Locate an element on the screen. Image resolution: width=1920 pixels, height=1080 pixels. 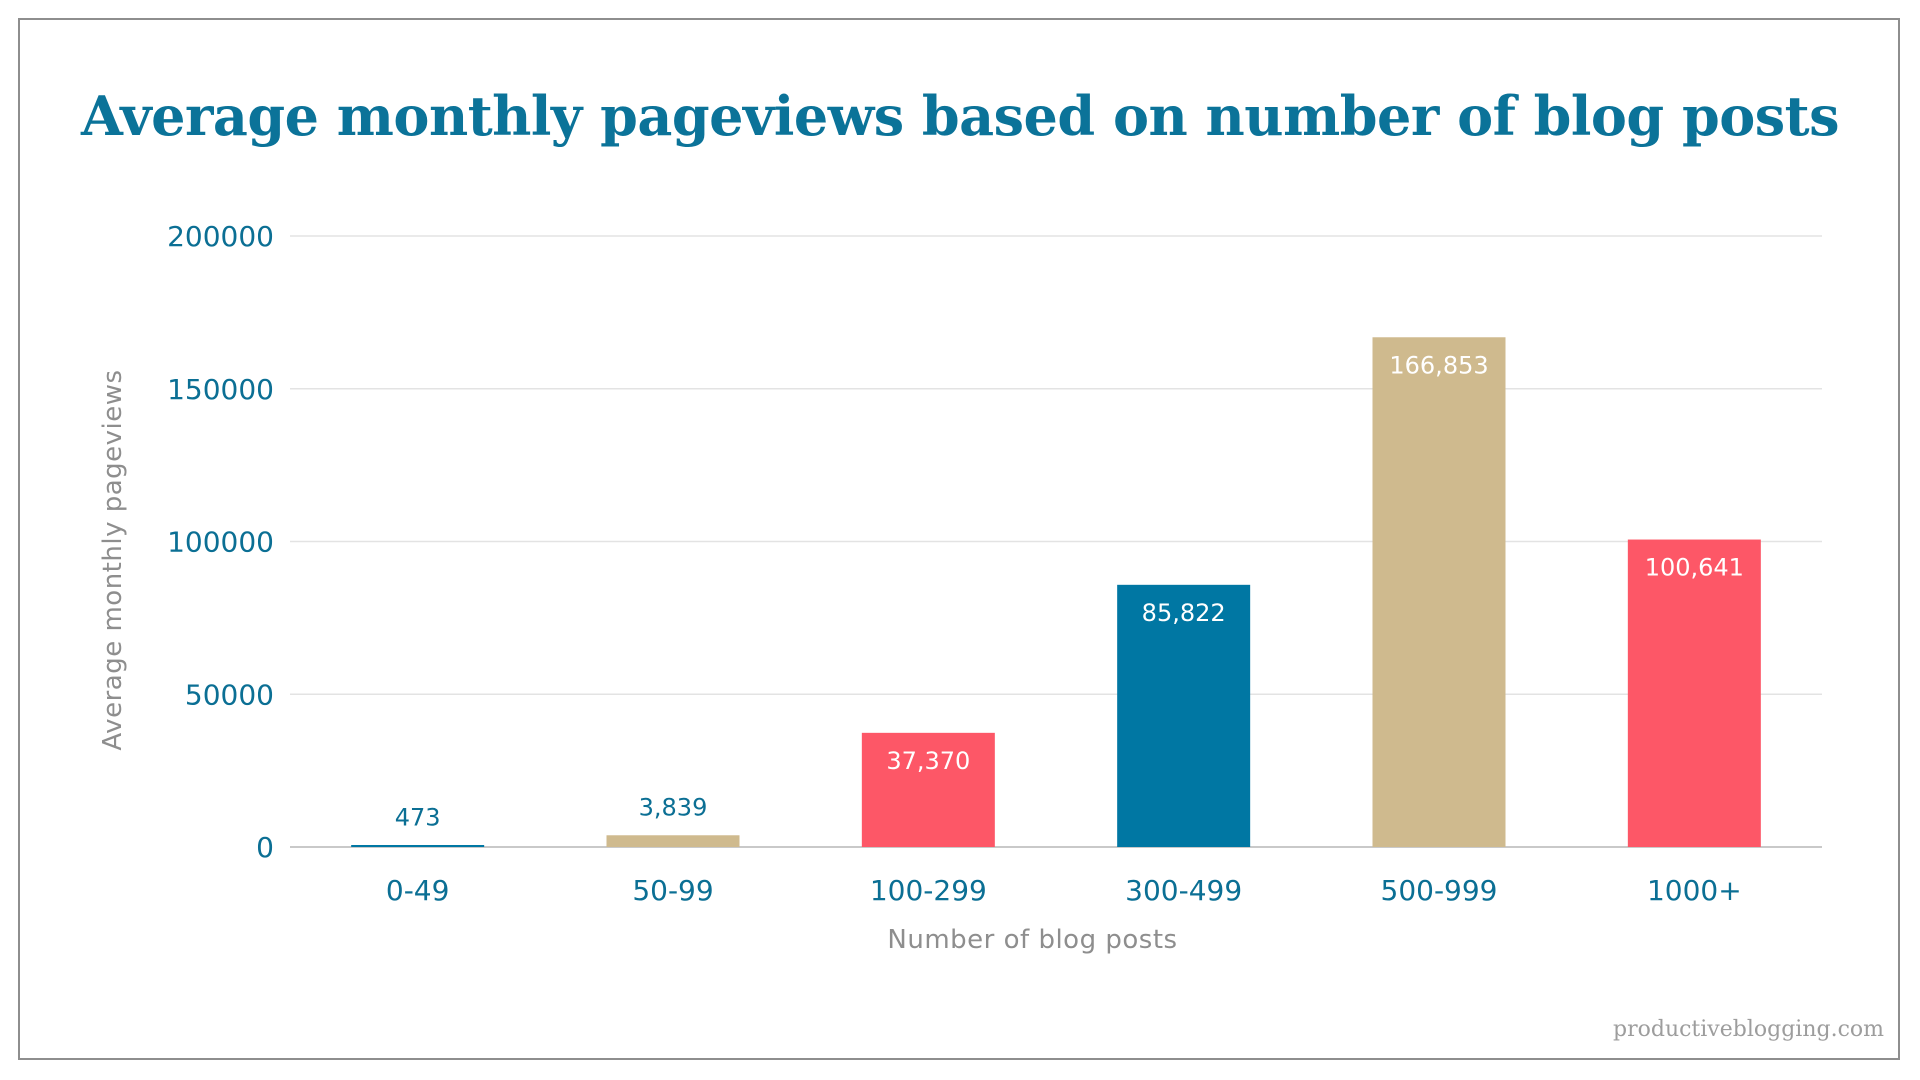
data-label: 166,853 is located at coordinates (1438, 365).